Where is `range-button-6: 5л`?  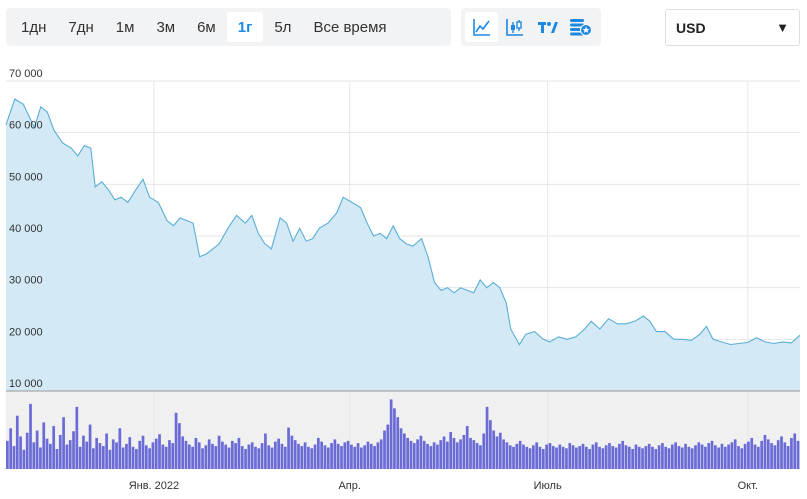
range-button-6: 5л is located at coordinates (283, 27).